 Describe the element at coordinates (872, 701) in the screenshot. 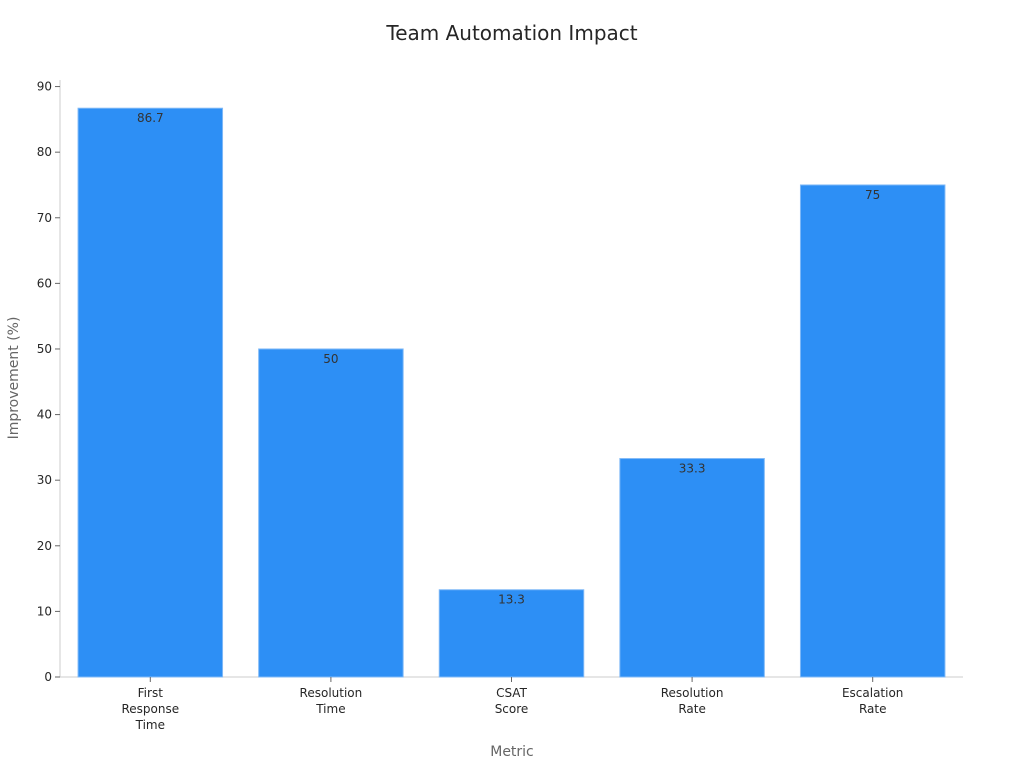

I see `x-tick-label: Escalation Rate` at that location.